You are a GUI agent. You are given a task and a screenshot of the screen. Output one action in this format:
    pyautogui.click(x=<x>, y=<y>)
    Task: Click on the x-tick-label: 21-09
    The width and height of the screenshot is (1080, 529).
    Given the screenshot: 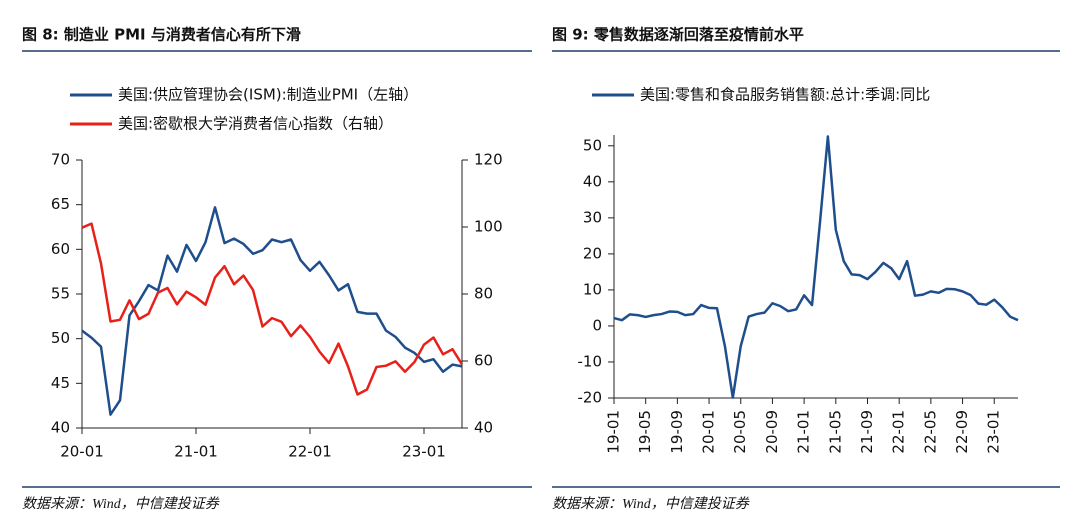 What is the action you would take?
    pyautogui.click(x=867, y=432)
    